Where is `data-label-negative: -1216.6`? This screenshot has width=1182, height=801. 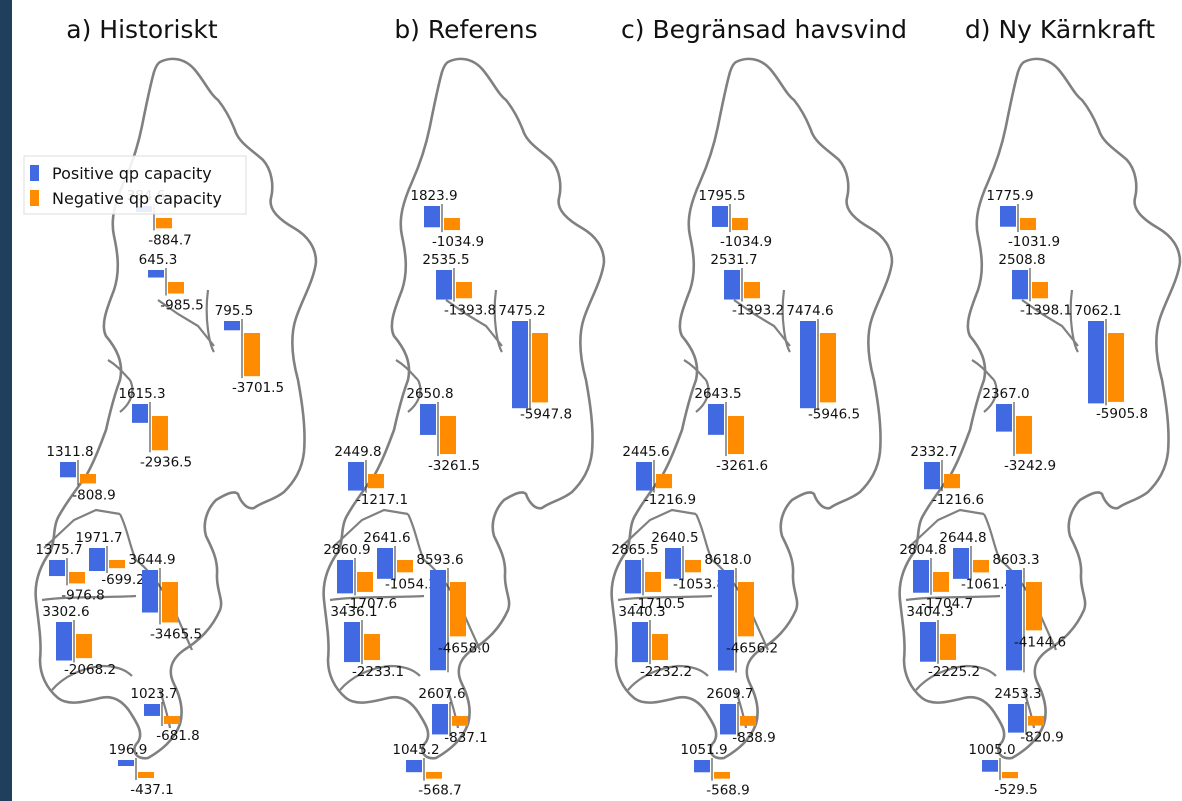 data-label-negative: -1216.6 is located at coordinates (958, 500).